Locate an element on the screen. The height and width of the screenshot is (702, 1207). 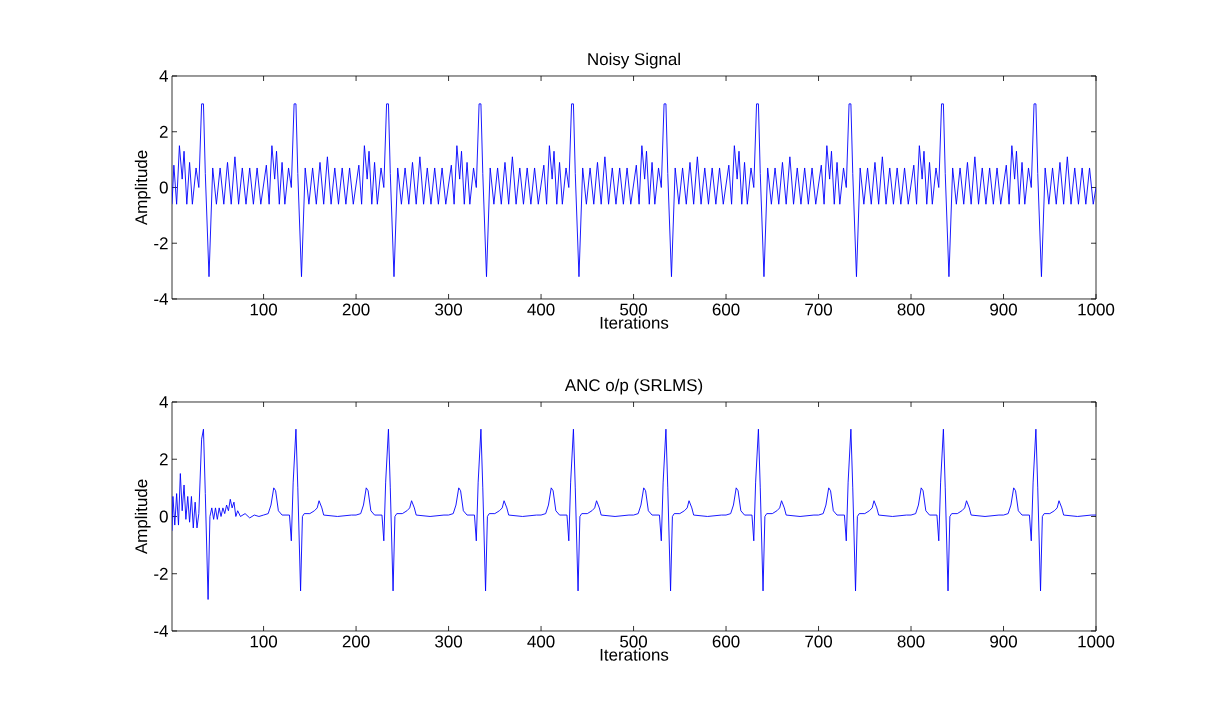
chart-title: ANC o/p (SRLMS) is located at coordinates (633, 386).